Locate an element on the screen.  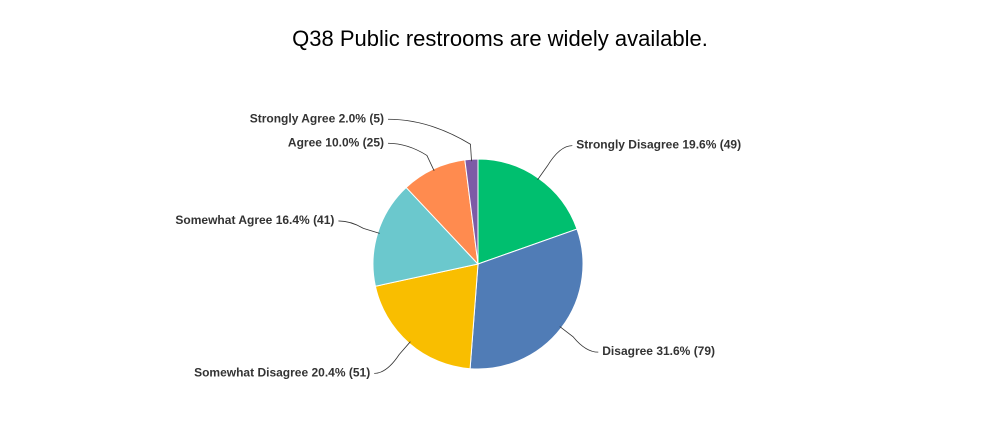
slice-label: Agree 10.0% (25) is located at coordinates (336, 142).